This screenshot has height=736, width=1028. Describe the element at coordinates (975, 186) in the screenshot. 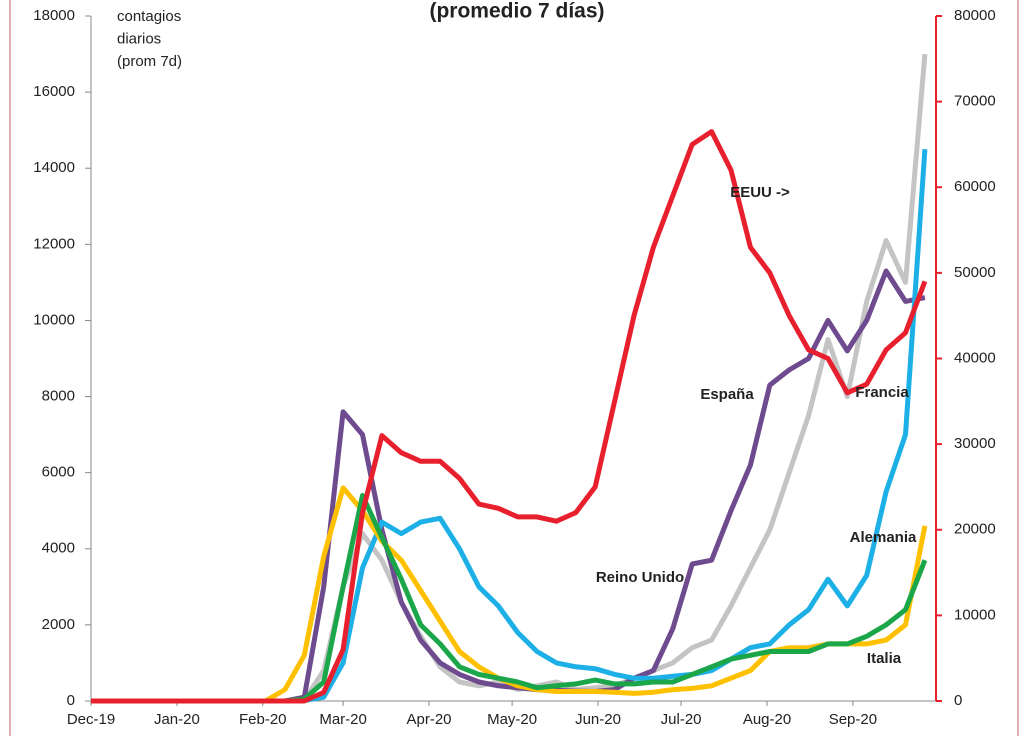

I see `y2-tick-label: 60000` at that location.